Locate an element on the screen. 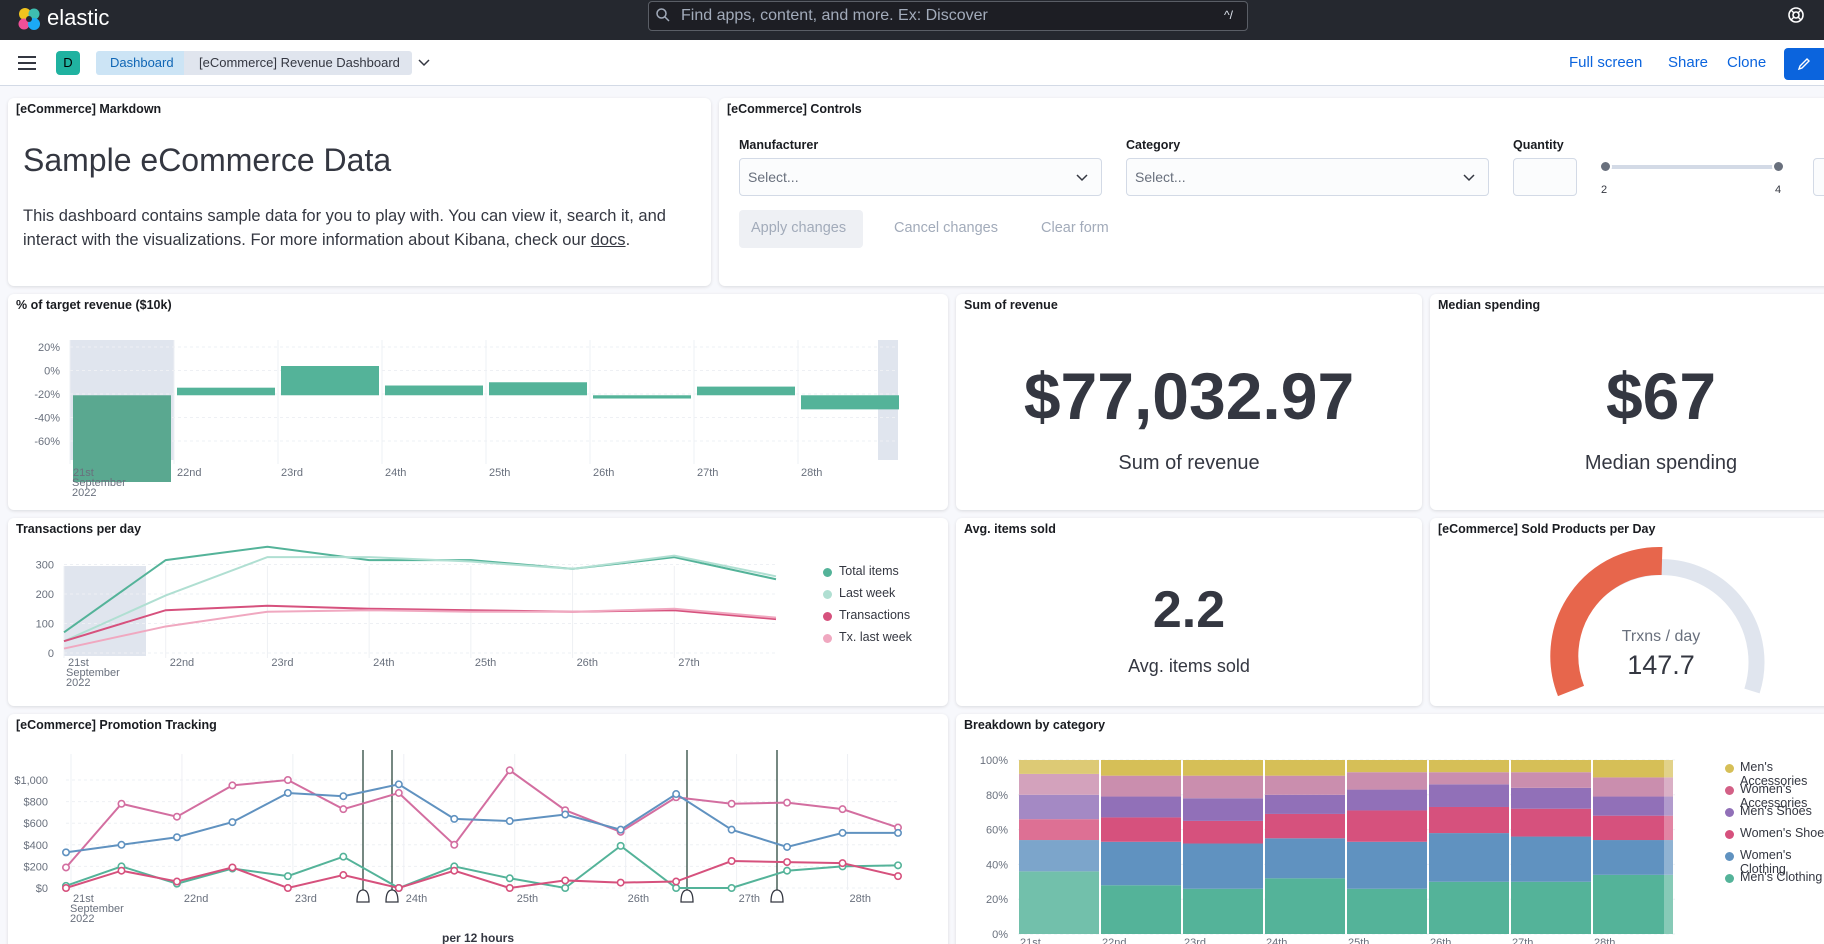  y-tick-label: 80% is located at coordinates (997, 796).